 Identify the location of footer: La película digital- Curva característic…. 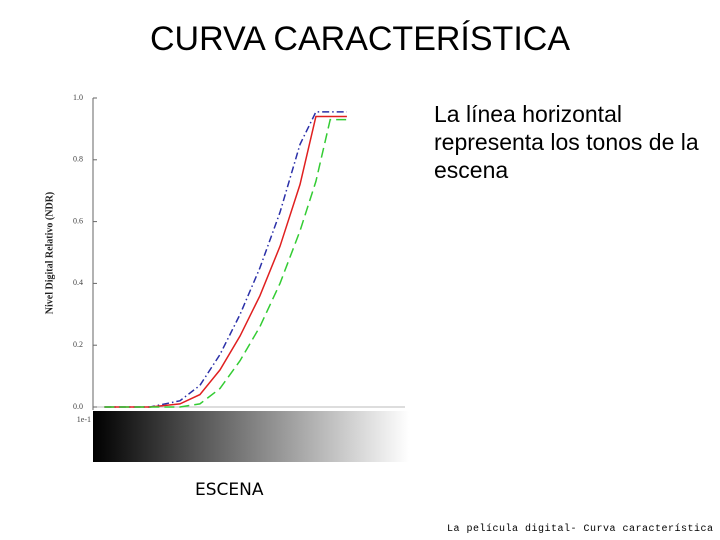
(580, 529).